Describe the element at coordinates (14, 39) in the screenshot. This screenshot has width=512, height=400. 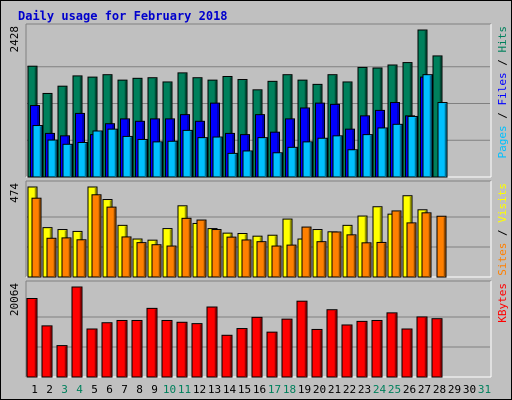
I see `y-max-label-hits-files-pages: 2428` at that location.